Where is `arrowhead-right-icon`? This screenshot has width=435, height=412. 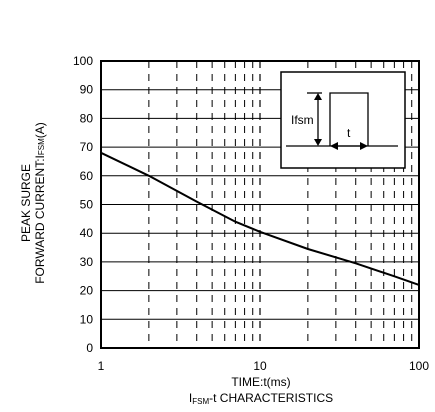
arrowhead-right-icon is located at coordinates (364, 146).